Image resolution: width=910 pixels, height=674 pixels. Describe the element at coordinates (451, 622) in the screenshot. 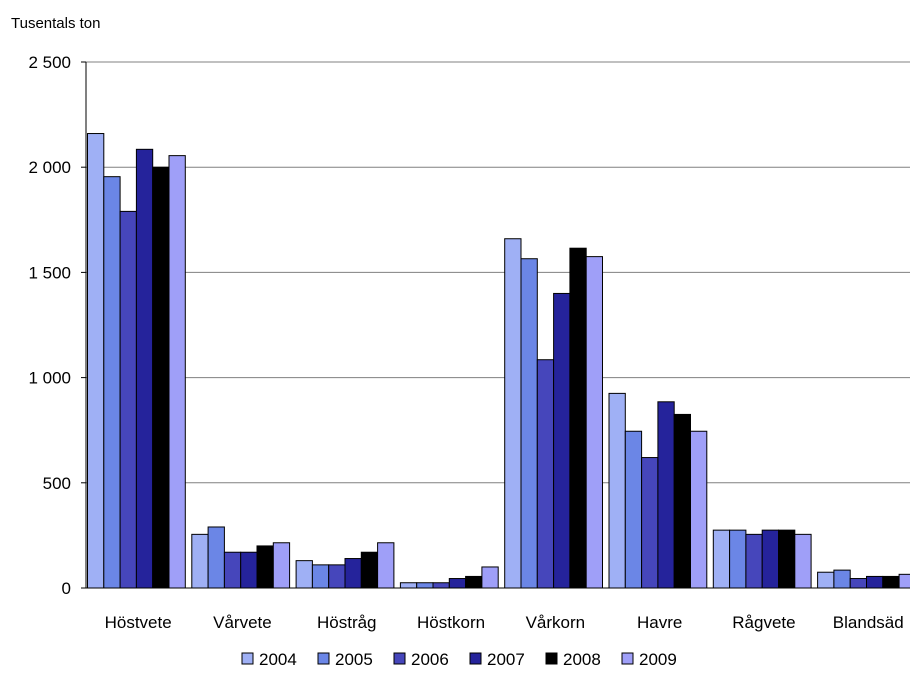

I see `x-category-label: Höstkorn` at that location.